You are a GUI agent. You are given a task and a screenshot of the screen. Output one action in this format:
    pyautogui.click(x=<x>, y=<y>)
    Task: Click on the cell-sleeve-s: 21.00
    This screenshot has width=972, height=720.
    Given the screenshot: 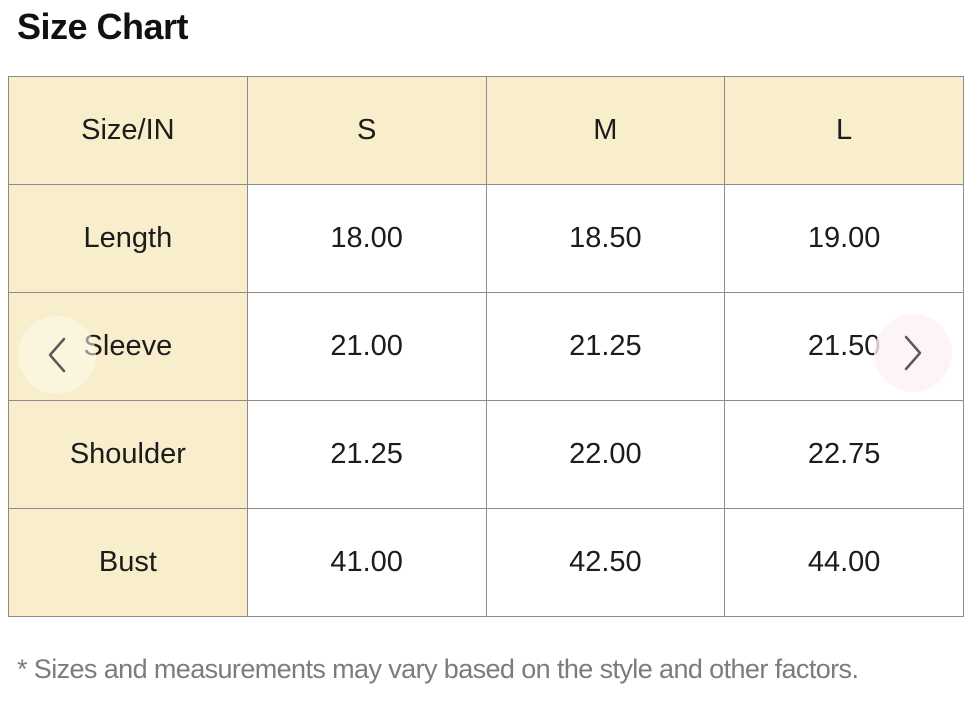 What is the action you would take?
    pyautogui.click(x=366, y=346)
    